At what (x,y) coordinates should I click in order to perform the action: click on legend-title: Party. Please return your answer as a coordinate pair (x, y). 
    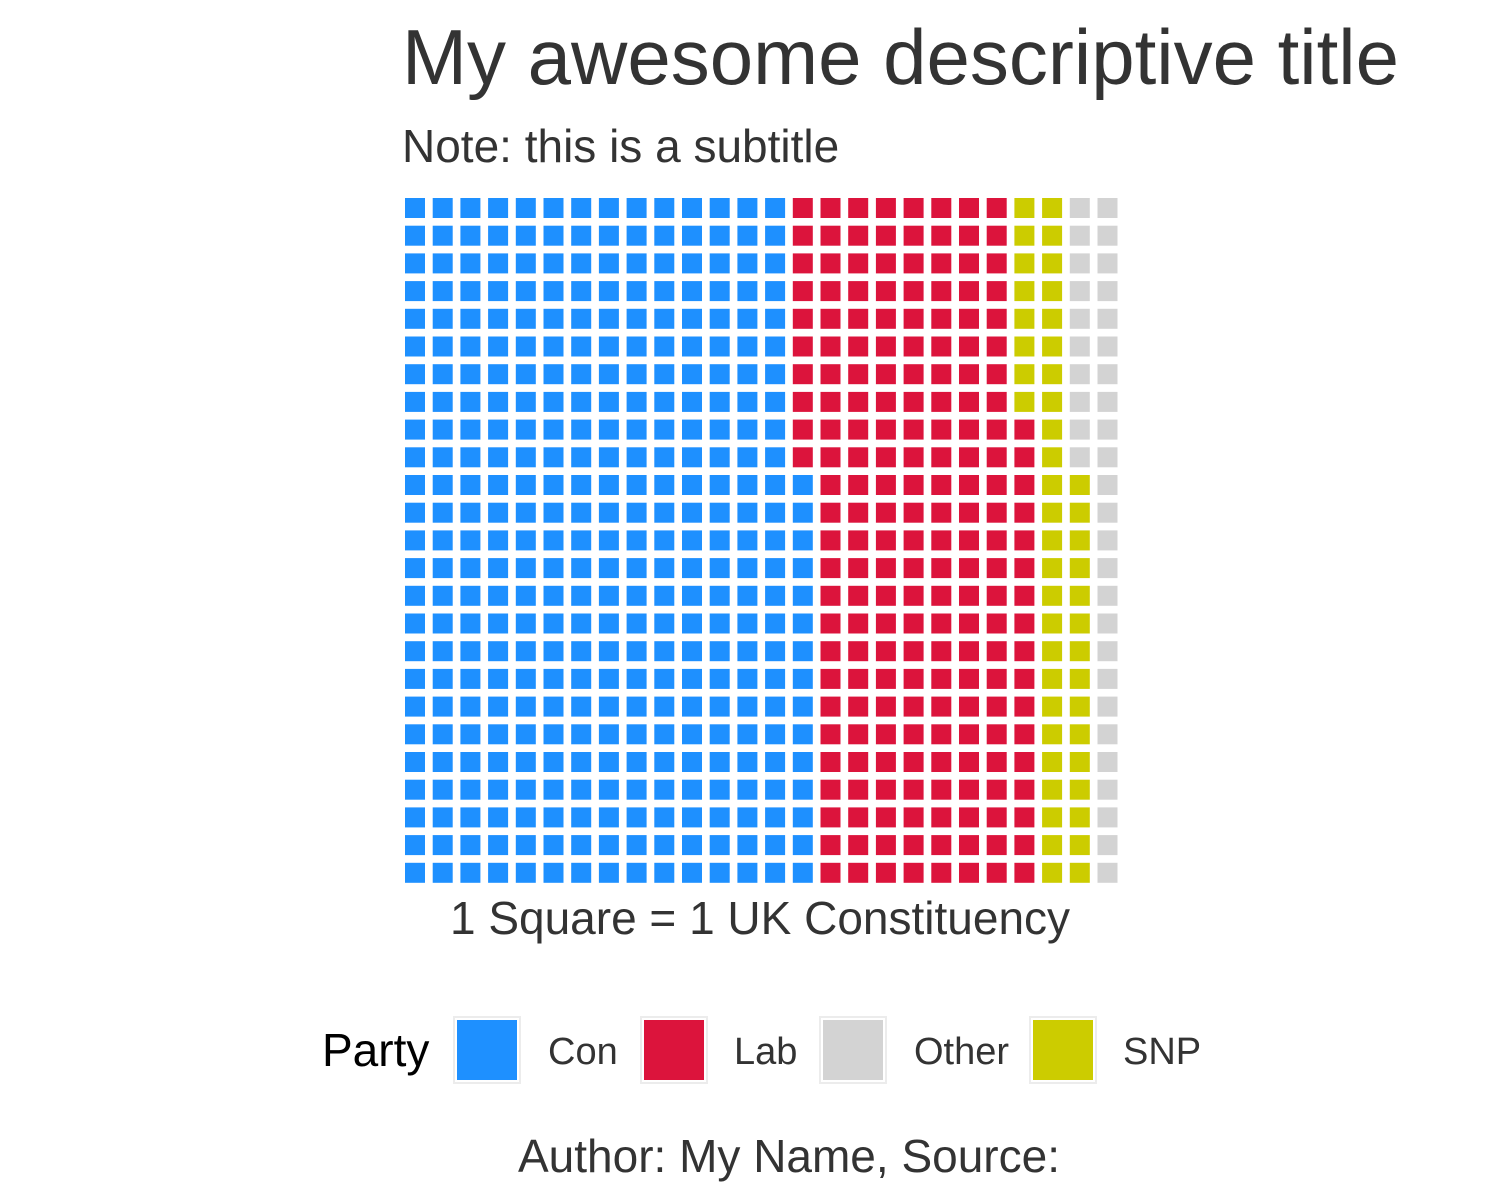
    Looking at the image, I should click on (376, 1050).